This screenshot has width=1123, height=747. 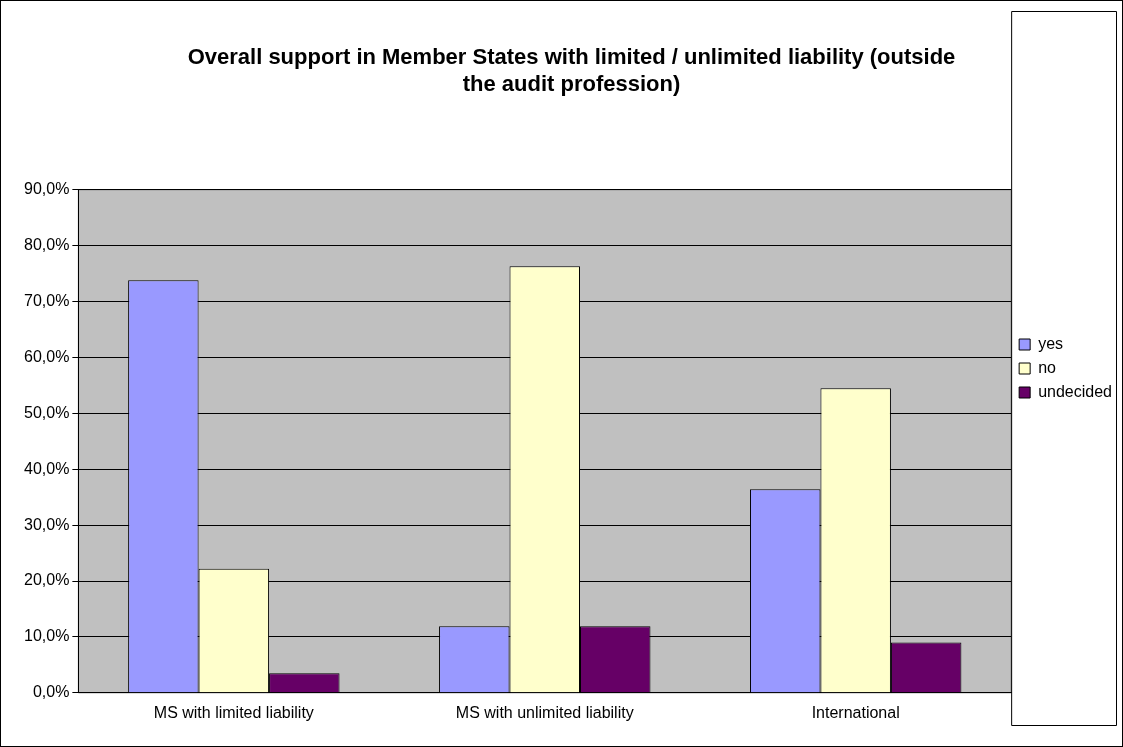 What do you see at coordinates (46, 412) in the screenshot?
I see `y-tick-label: 50,0%` at bounding box center [46, 412].